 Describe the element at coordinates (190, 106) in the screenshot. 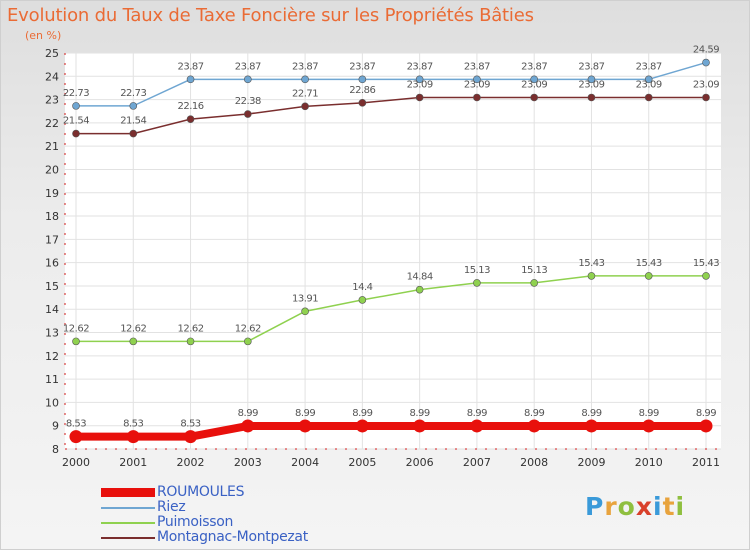

I see `data-label: 22.16` at that location.